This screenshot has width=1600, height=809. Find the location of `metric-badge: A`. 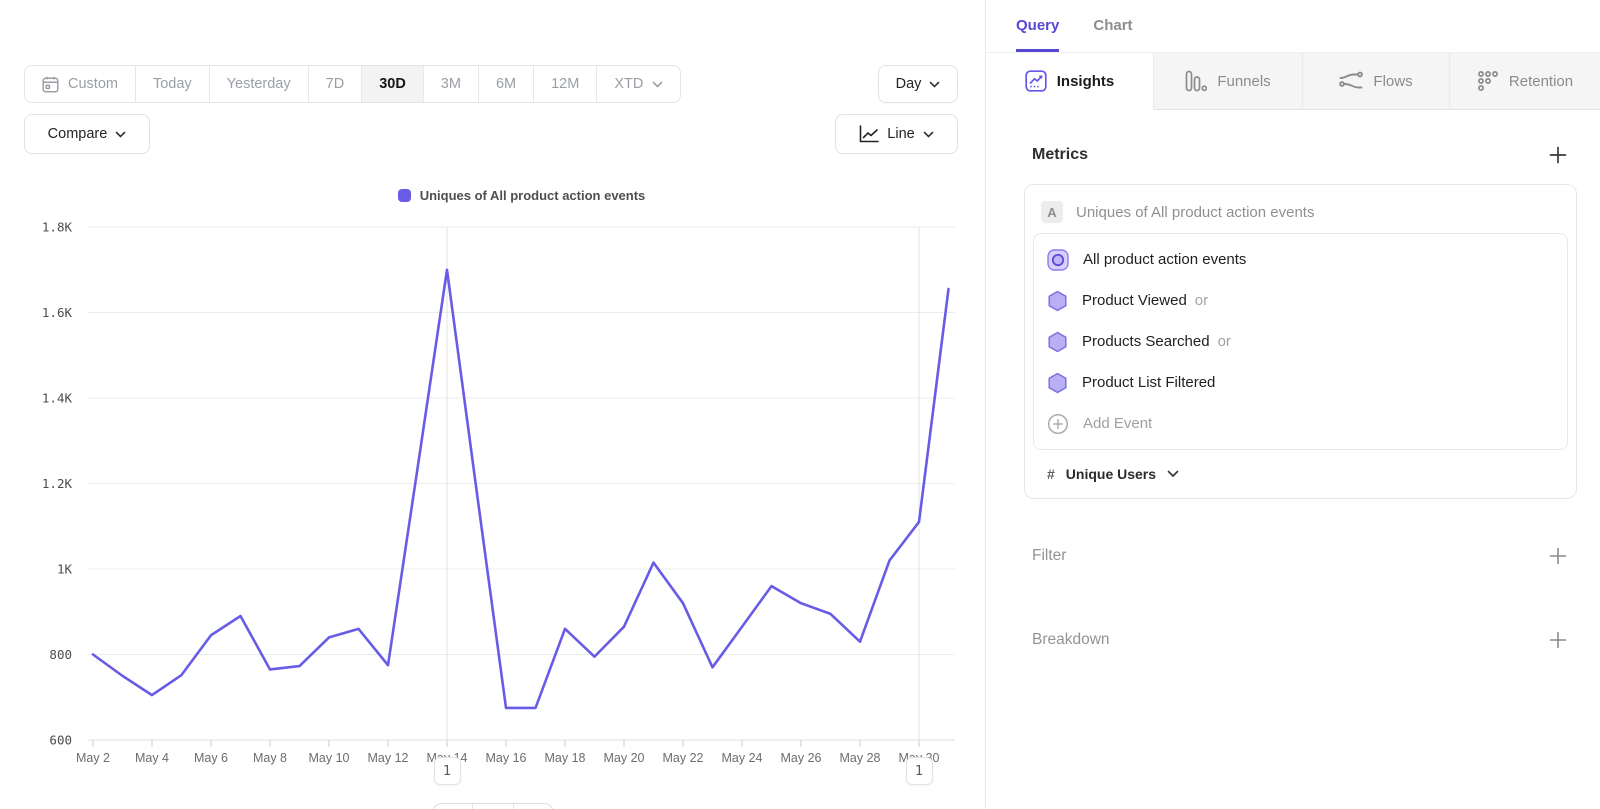

metric-badge: A is located at coordinates (1052, 212).